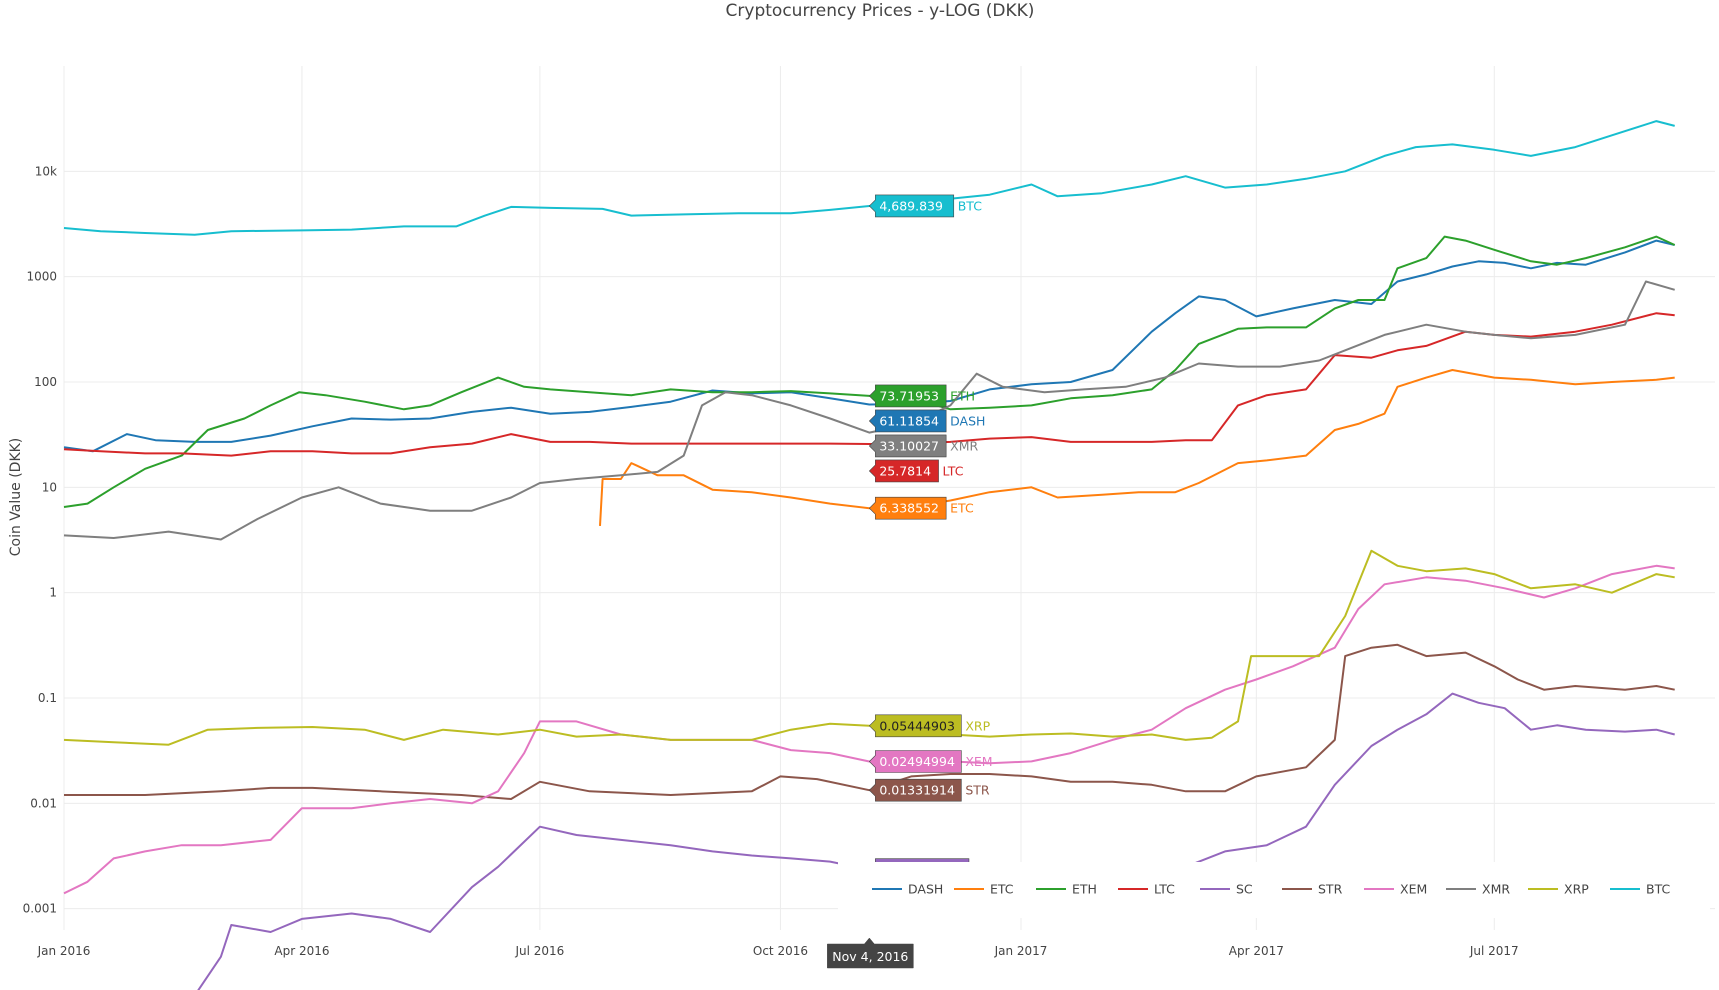  What do you see at coordinates (49, 487) in the screenshot?
I see `y-tick-label: 10` at bounding box center [49, 487].